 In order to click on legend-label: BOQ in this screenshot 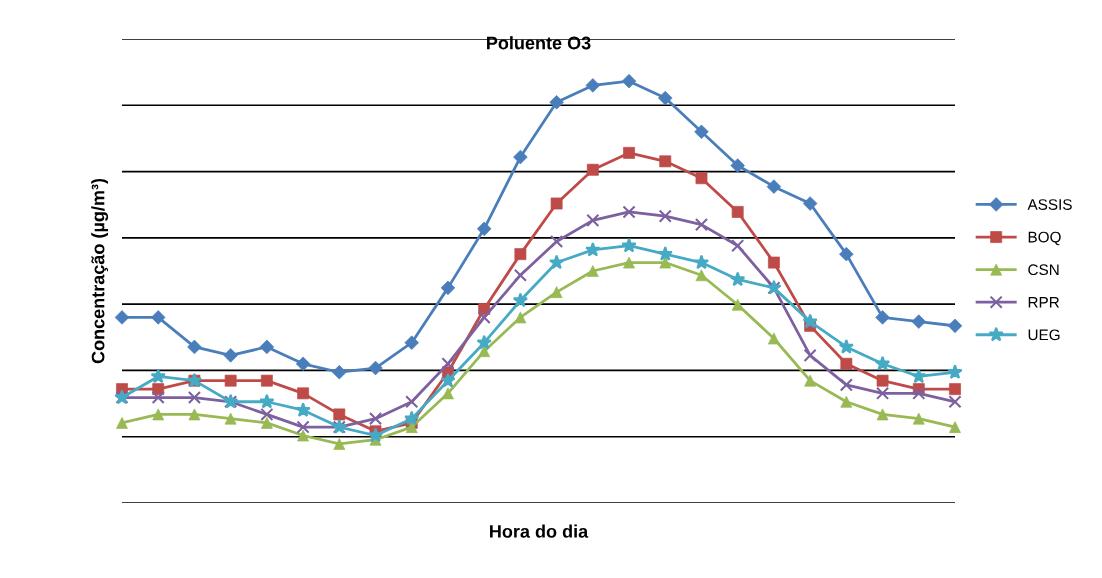, I will do `click(1044, 238)`.